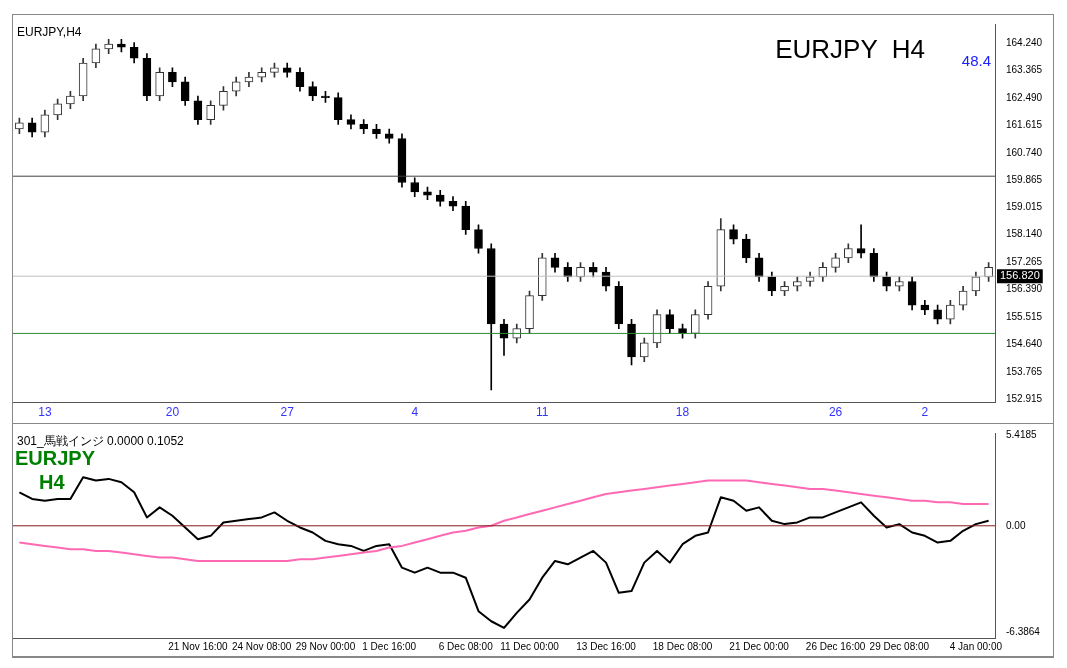 The image size is (1067, 668). What do you see at coordinates (52, 481) in the screenshot?
I see `text: H4` at bounding box center [52, 481].